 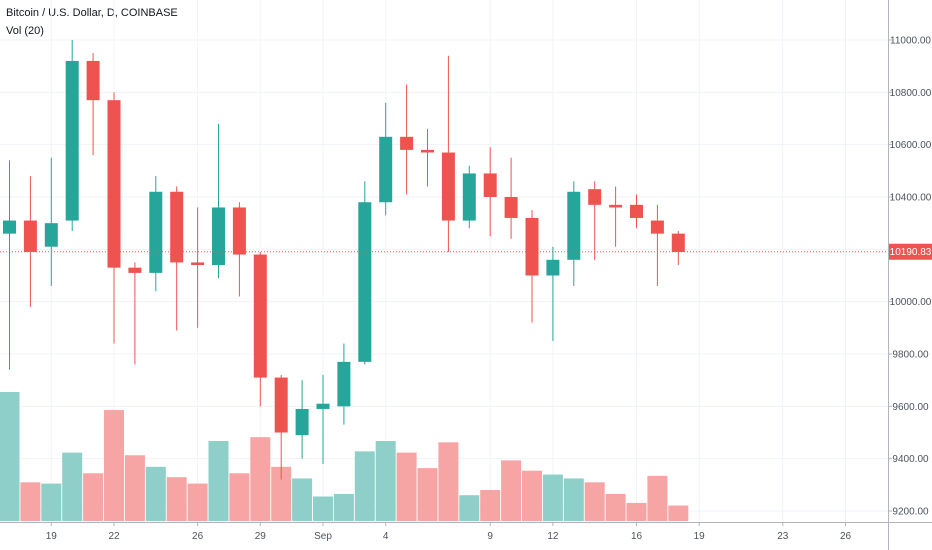 I want to click on x-tick-label: 16, so click(x=637, y=536).